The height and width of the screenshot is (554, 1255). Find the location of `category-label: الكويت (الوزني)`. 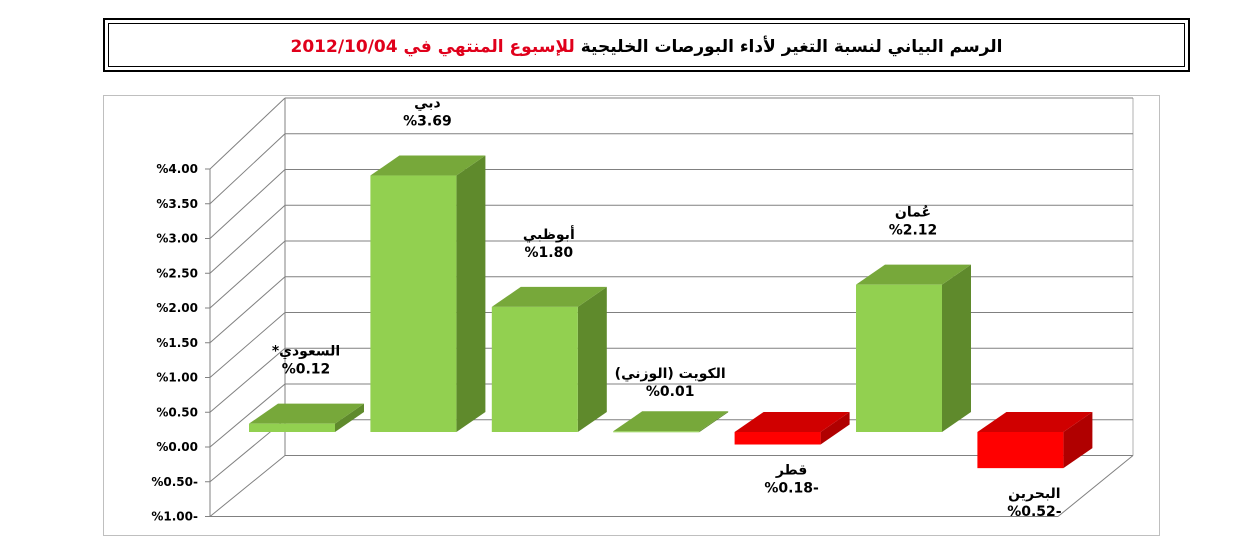

category-label: الكويت (الوزني) is located at coordinates (670, 374).